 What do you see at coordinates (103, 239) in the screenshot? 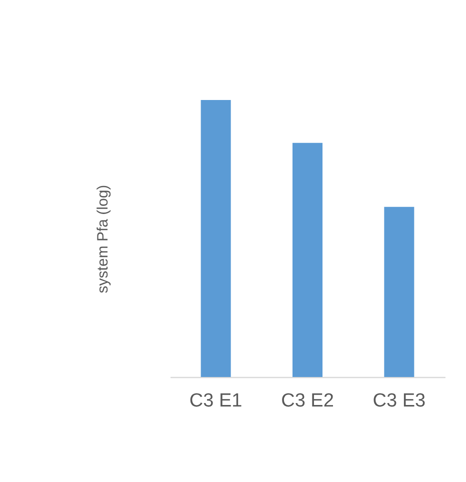
I see `y-axis-title: system Pfa (log)` at bounding box center [103, 239].